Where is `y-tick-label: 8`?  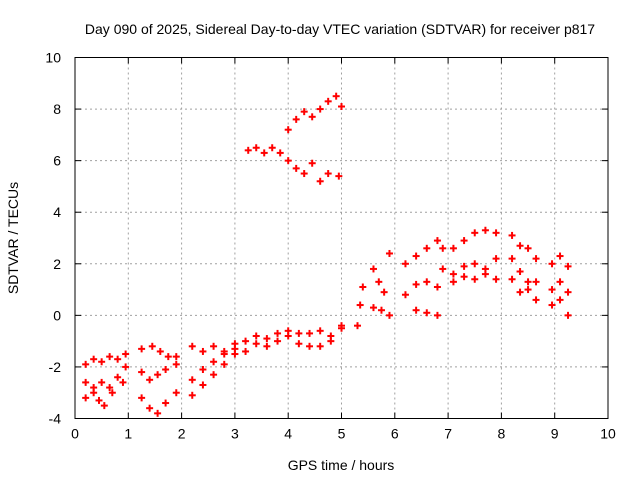
y-tick-label: 8 is located at coordinates (57, 109).